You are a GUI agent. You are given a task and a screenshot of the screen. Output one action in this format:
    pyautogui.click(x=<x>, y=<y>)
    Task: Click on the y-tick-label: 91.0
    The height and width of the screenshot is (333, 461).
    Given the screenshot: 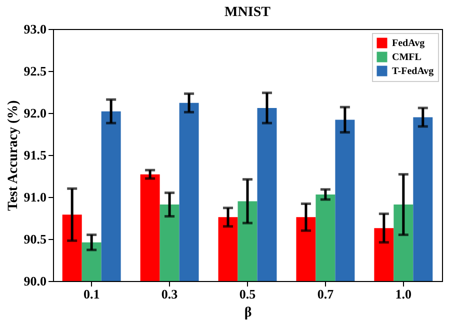 What is the action you would take?
    pyautogui.click(x=35, y=197)
    